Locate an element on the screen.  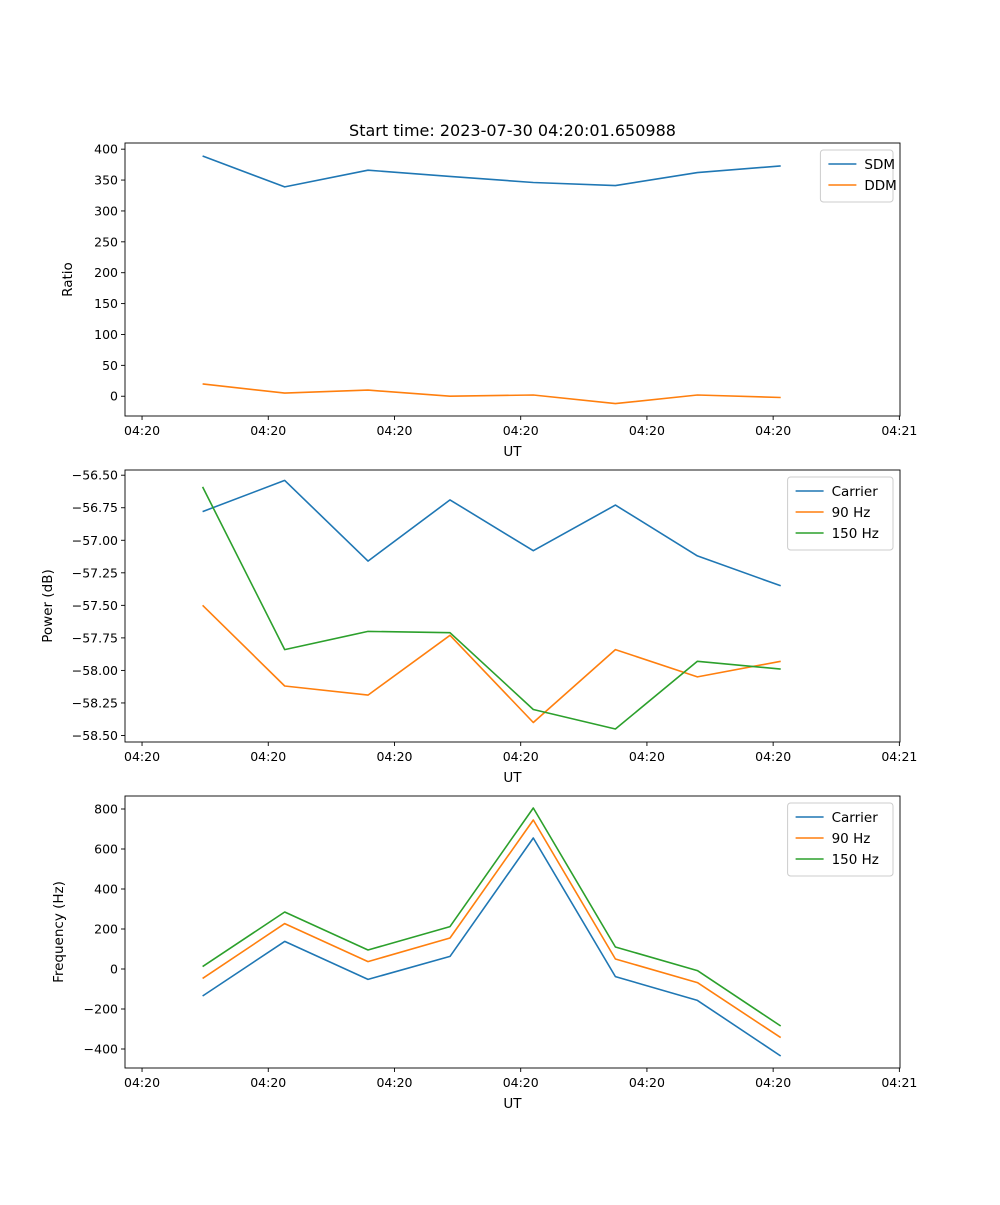
y-tick-label: −57.25 is located at coordinates (95, 572).